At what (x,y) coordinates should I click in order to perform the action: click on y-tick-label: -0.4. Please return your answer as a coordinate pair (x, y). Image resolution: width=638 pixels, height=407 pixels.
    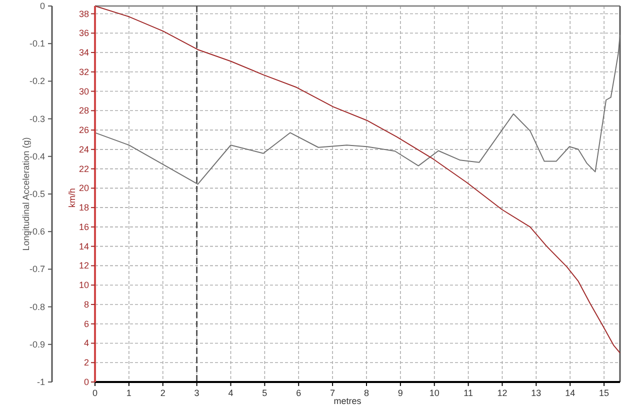
    Looking at the image, I should click on (37, 156).